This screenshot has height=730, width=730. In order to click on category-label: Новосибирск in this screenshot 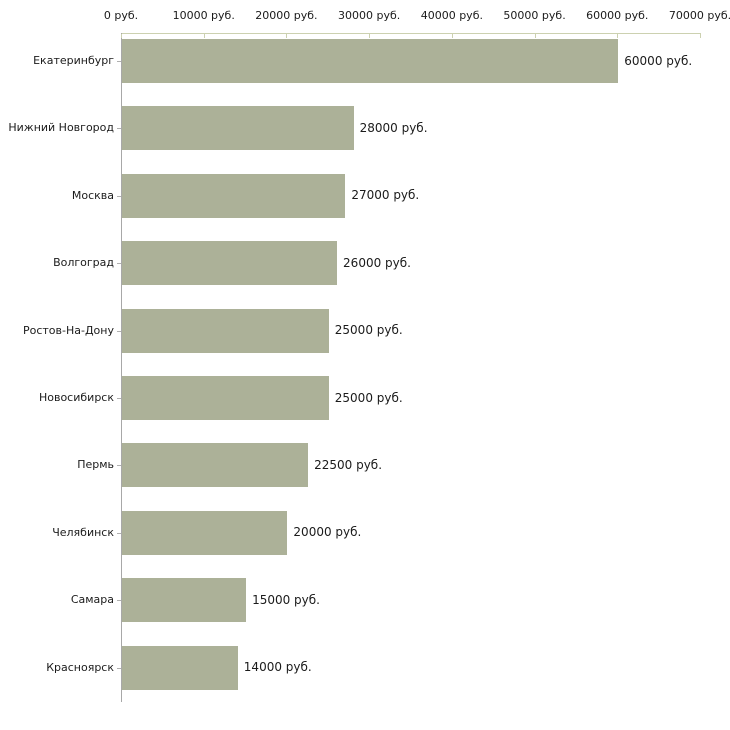, I will do `click(76, 397)`.